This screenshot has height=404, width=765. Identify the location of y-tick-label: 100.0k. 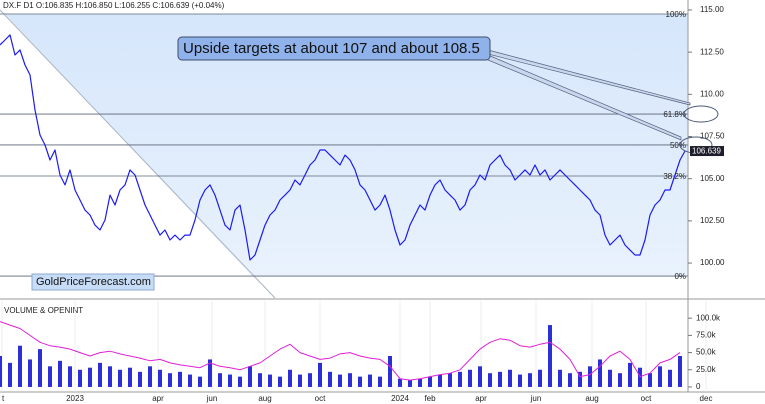
(708, 317).